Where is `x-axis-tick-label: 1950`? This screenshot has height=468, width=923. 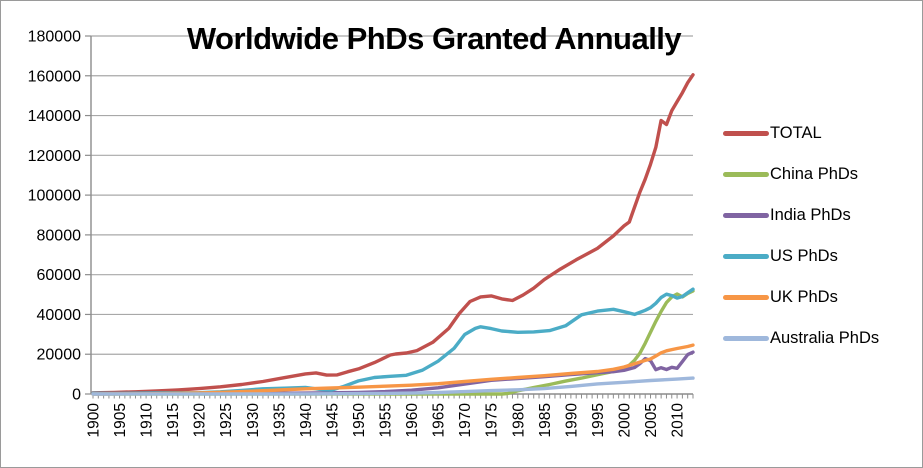 x-axis-tick-label: 1950 is located at coordinates (359, 420).